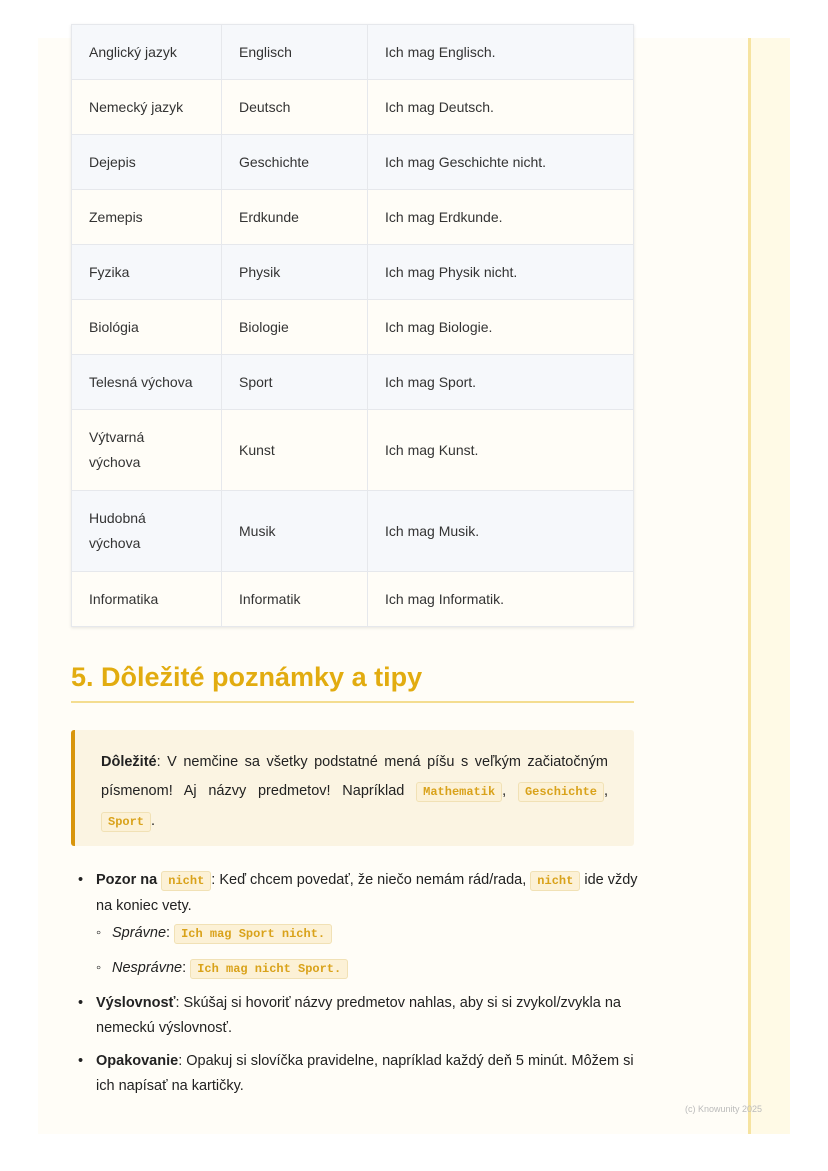  I want to click on table-cell: Physik, so click(294, 272).